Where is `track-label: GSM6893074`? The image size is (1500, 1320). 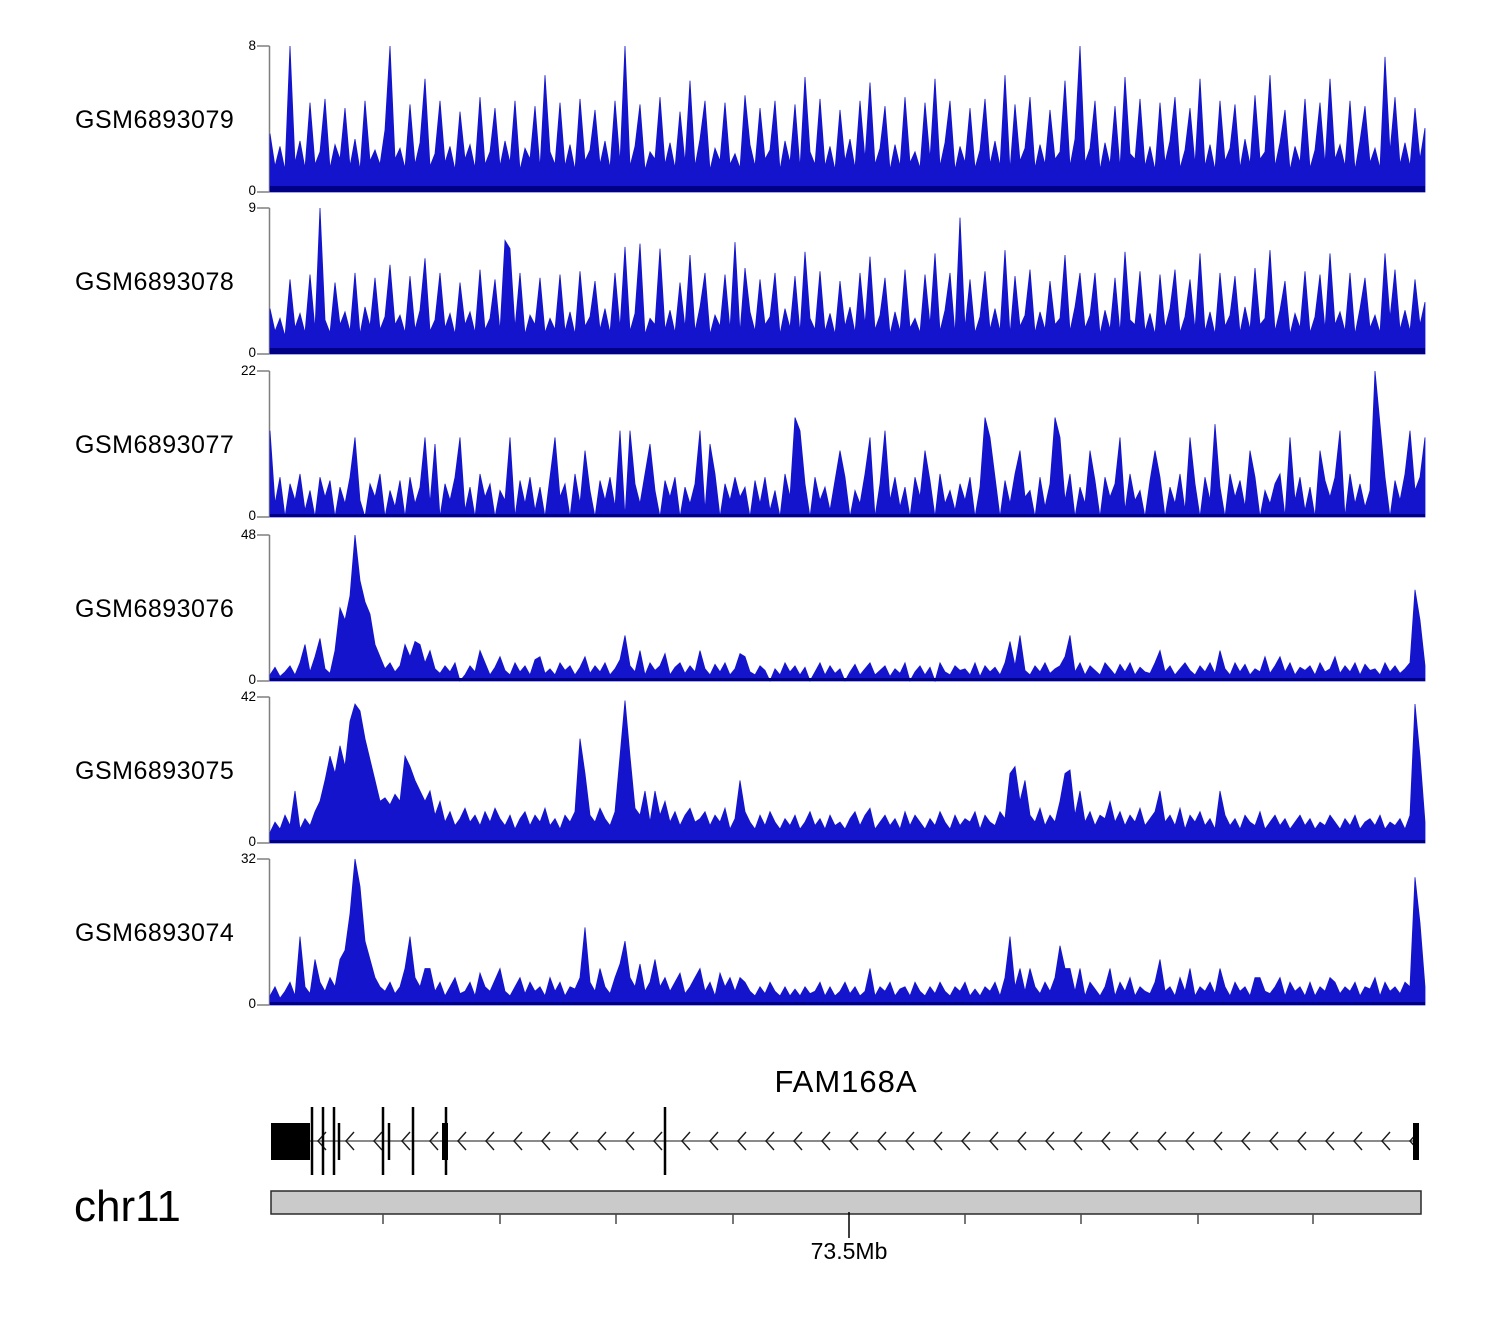 track-label: GSM6893074 is located at coordinates (155, 933).